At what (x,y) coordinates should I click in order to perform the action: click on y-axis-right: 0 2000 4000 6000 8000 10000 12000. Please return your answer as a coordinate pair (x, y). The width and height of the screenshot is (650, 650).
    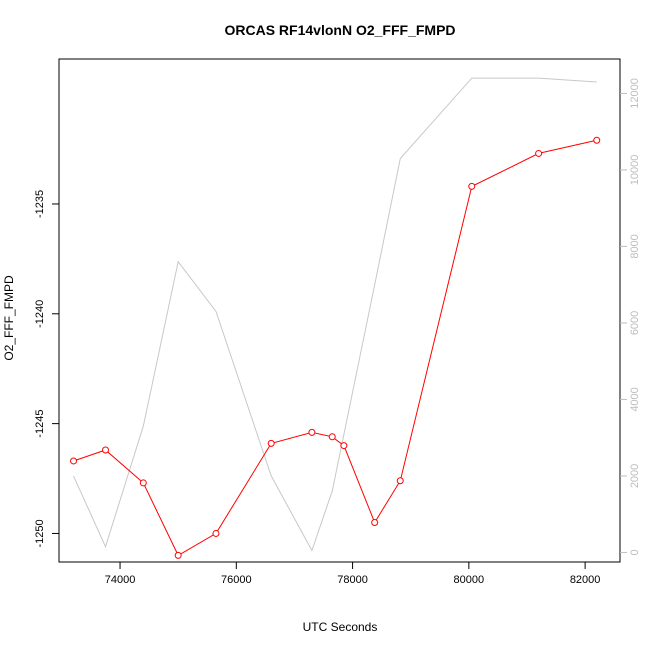
    Looking at the image, I should click on (630, 316).